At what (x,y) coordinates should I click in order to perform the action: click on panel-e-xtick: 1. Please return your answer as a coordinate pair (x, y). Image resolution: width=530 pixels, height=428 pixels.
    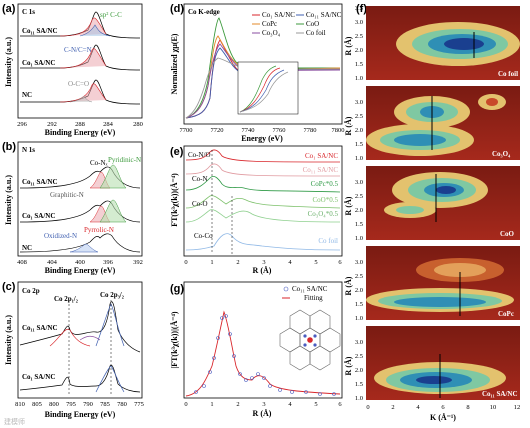
    Looking at the image, I should click on (211, 262).